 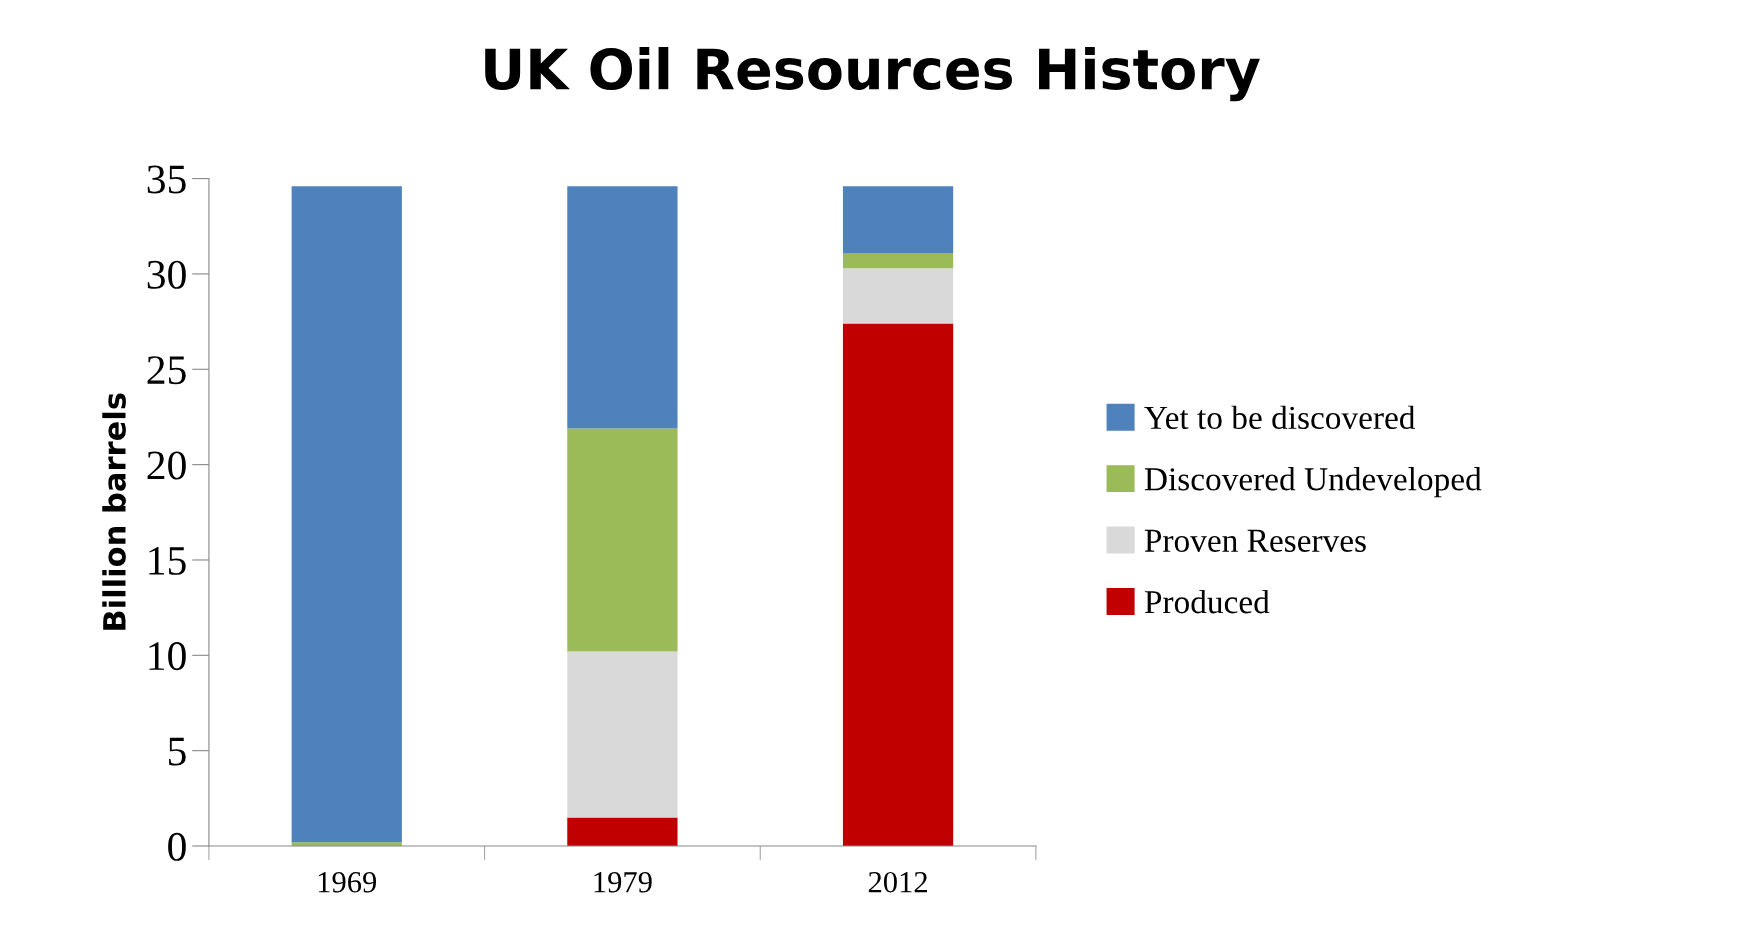 I want to click on y-tick-label: 35, so click(x=166, y=179).